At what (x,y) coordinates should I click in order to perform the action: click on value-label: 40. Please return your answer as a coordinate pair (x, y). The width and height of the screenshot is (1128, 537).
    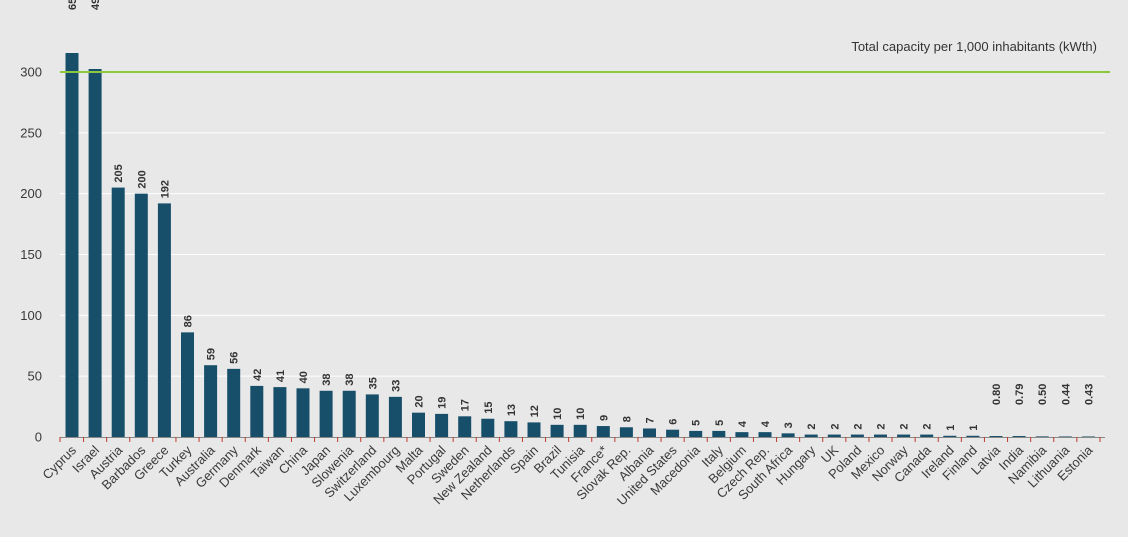
    Looking at the image, I should click on (304, 377).